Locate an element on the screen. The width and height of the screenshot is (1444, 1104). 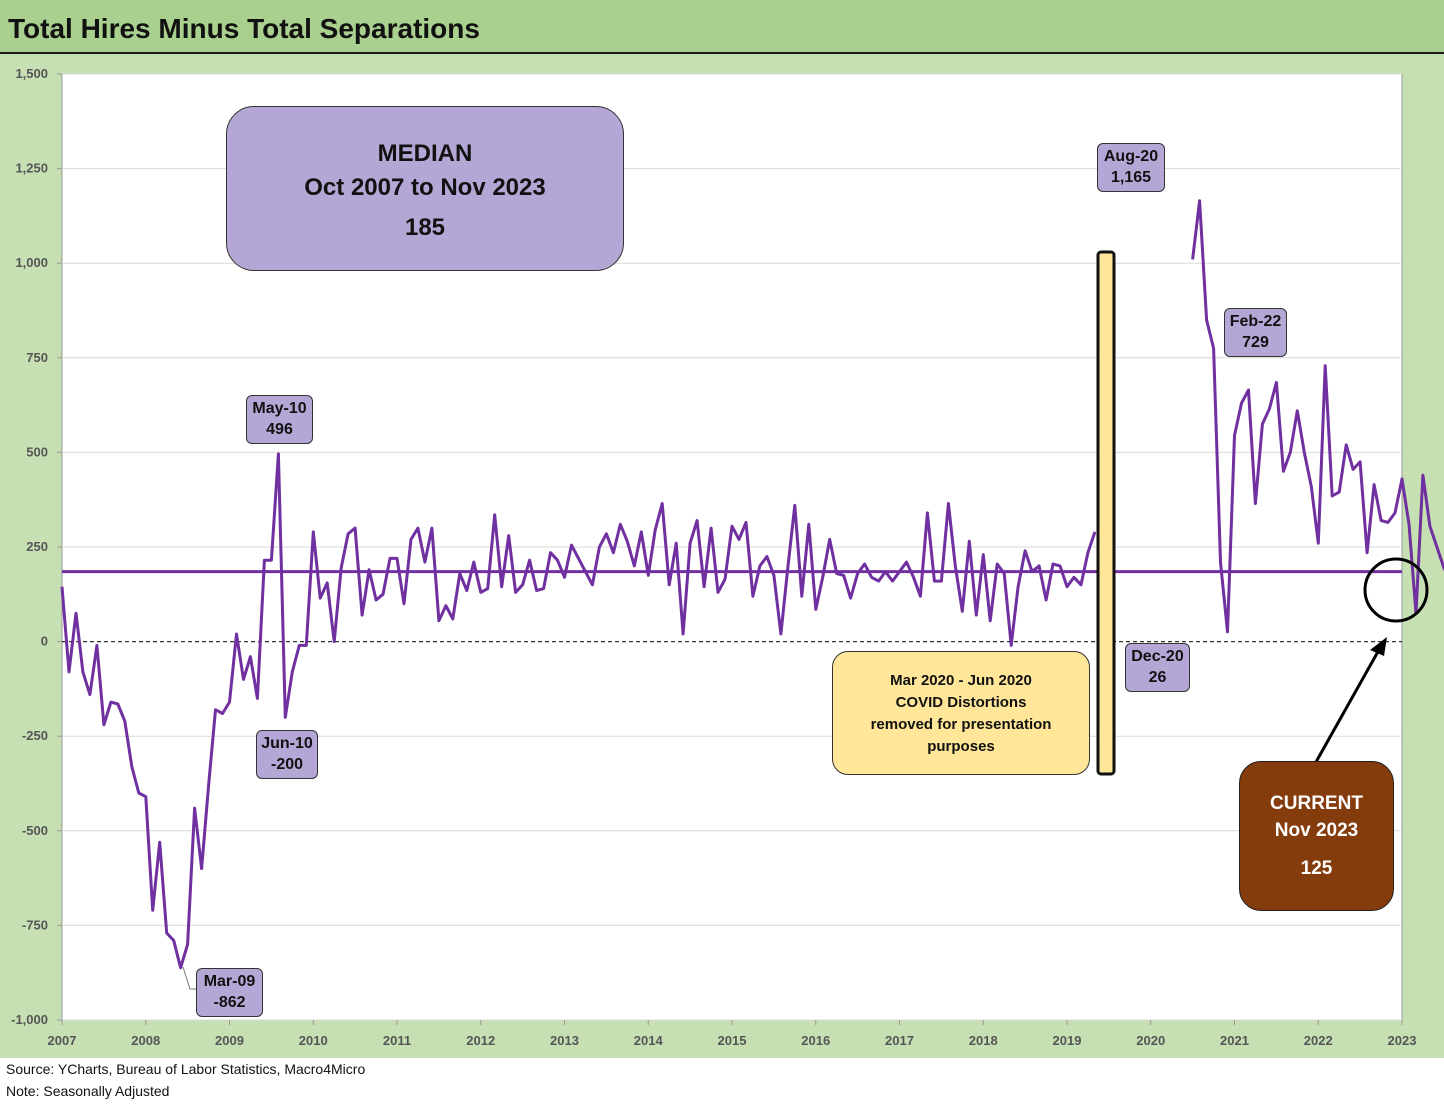
annotation-aug20-value: 1,165 is located at coordinates (1131, 177).